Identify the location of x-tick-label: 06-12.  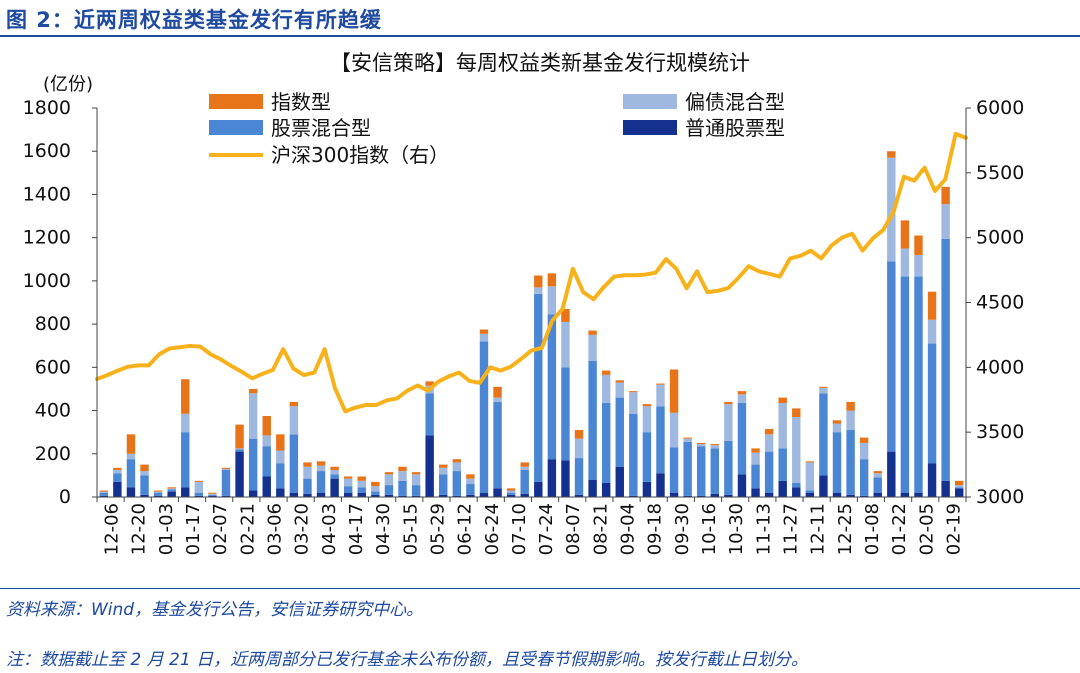
(465, 529).